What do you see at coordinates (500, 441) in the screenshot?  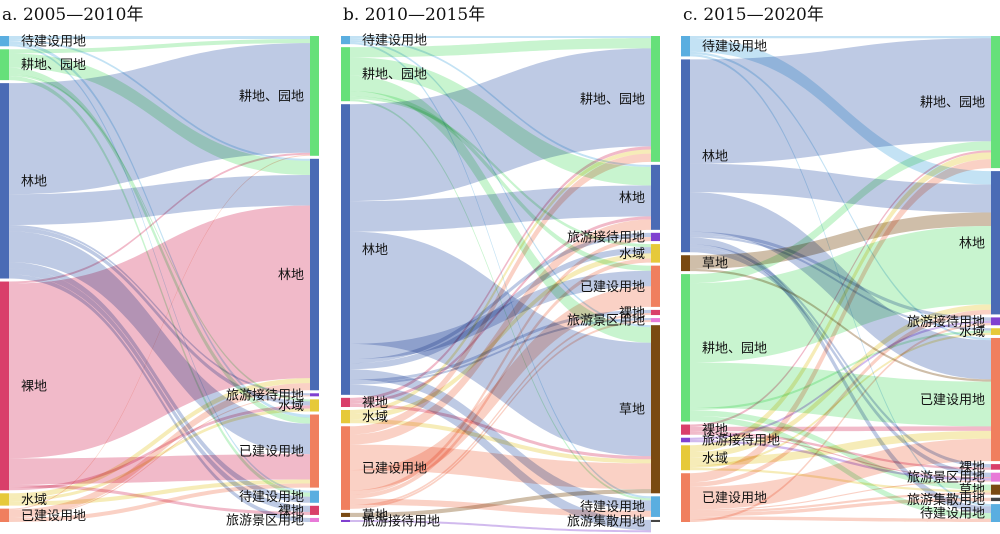 I see `flow-l_sy-to-r_cd` at bounding box center [500, 441].